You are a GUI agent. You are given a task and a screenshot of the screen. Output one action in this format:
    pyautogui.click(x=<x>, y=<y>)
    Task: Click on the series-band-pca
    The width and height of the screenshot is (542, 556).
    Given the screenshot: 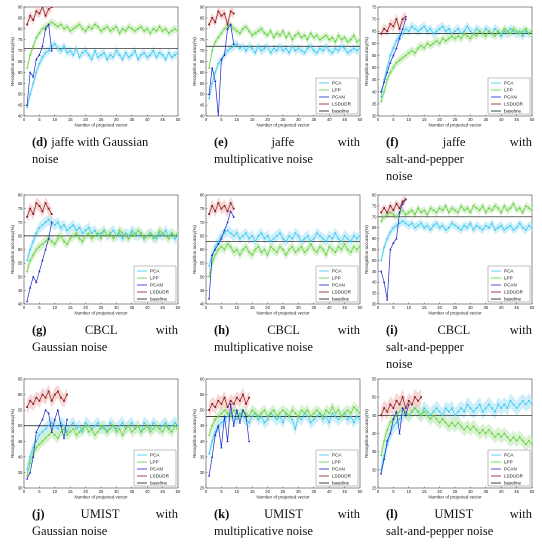 What is the action you would take?
    pyautogui.click(x=284, y=248)
    